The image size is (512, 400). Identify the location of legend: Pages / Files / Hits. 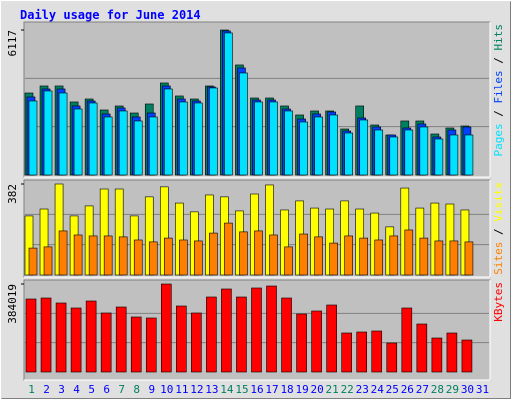
(498, 90).